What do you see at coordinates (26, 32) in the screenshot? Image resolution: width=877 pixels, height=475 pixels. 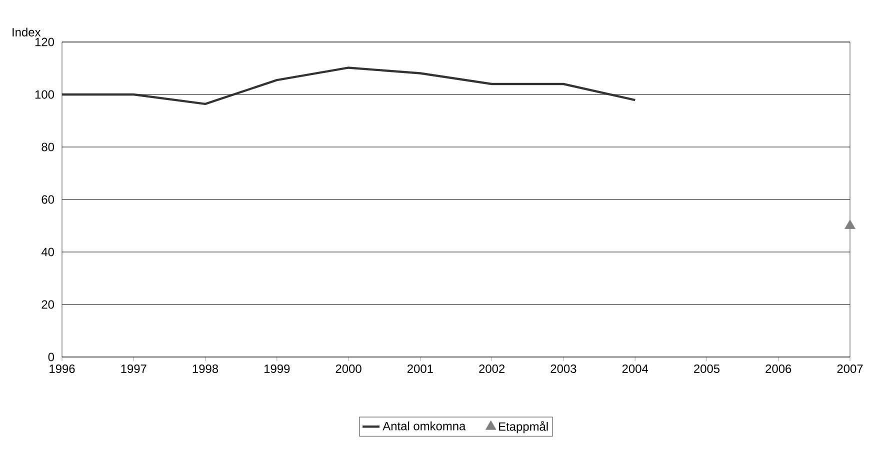 I see `y-axis-title: Index` at bounding box center [26, 32].